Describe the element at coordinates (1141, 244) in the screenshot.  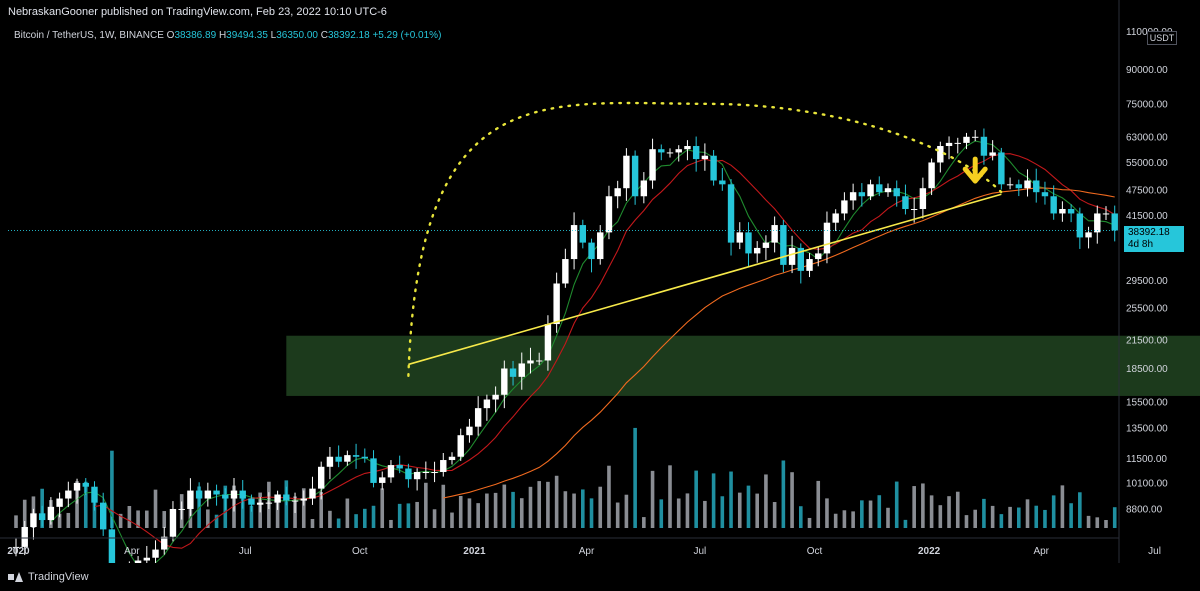
I see `countdown: 4d 8h` at that location.